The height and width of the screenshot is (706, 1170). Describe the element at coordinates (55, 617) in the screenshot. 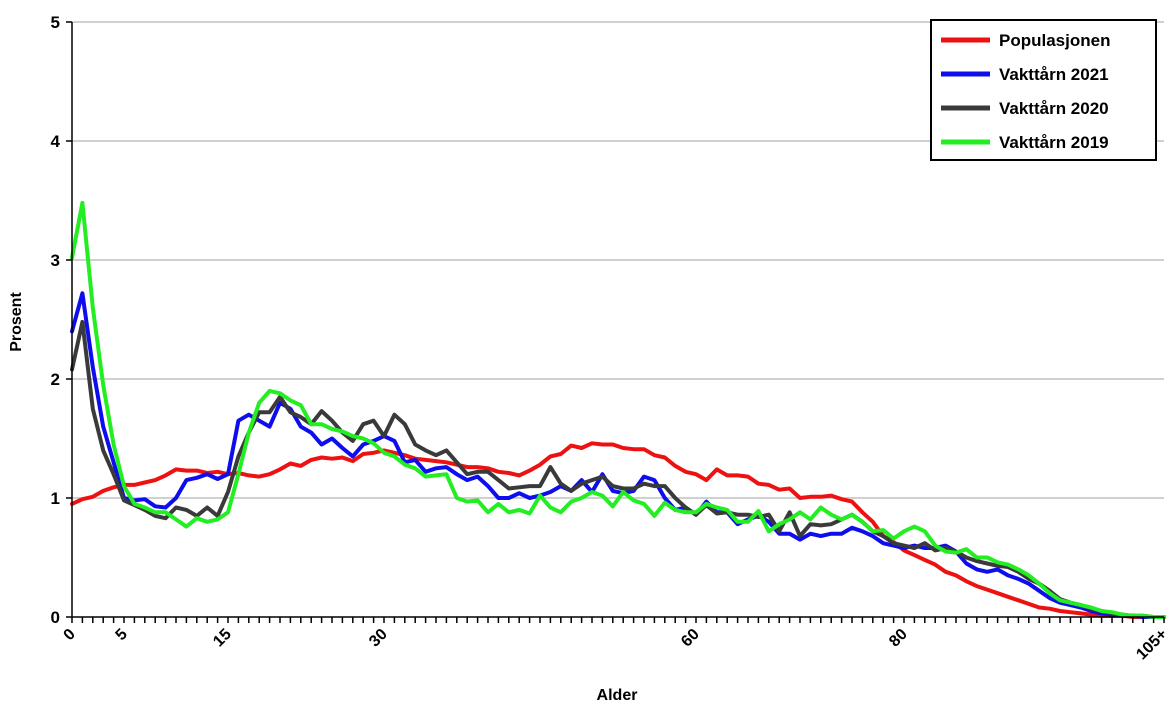

I see `y-tick-label: 0` at that location.